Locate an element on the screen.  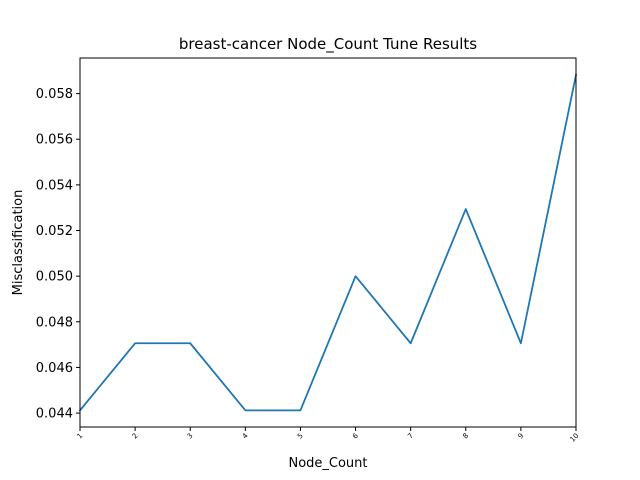
x-tick-label: 8 is located at coordinates (465, 436).